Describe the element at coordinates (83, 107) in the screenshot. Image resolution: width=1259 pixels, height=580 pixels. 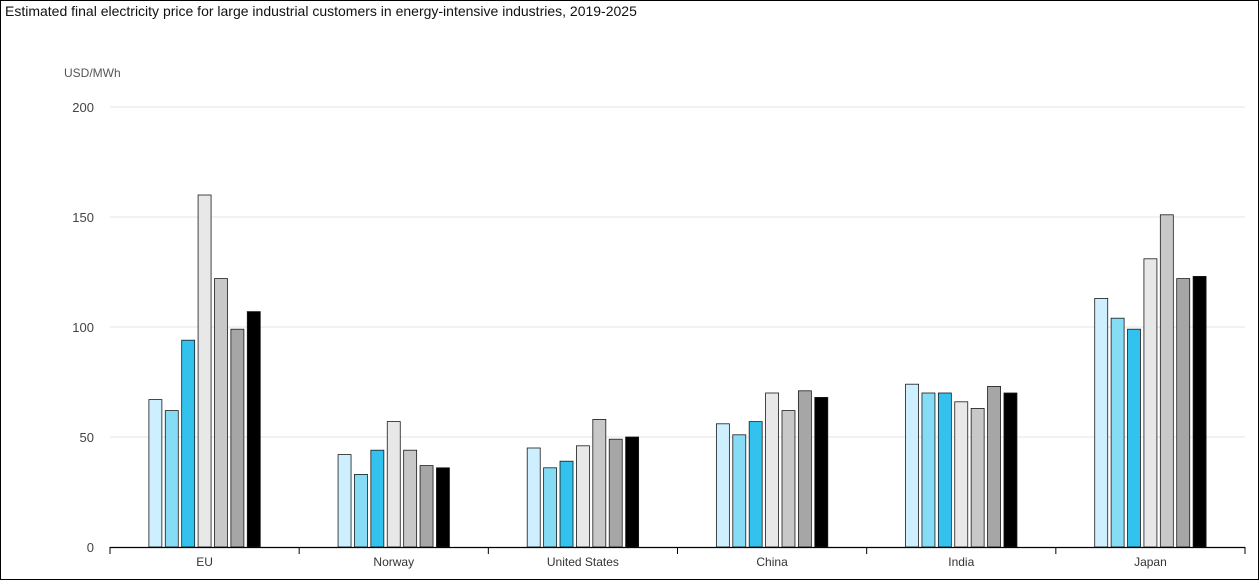
I see `y-tick-label: 200` at that location.